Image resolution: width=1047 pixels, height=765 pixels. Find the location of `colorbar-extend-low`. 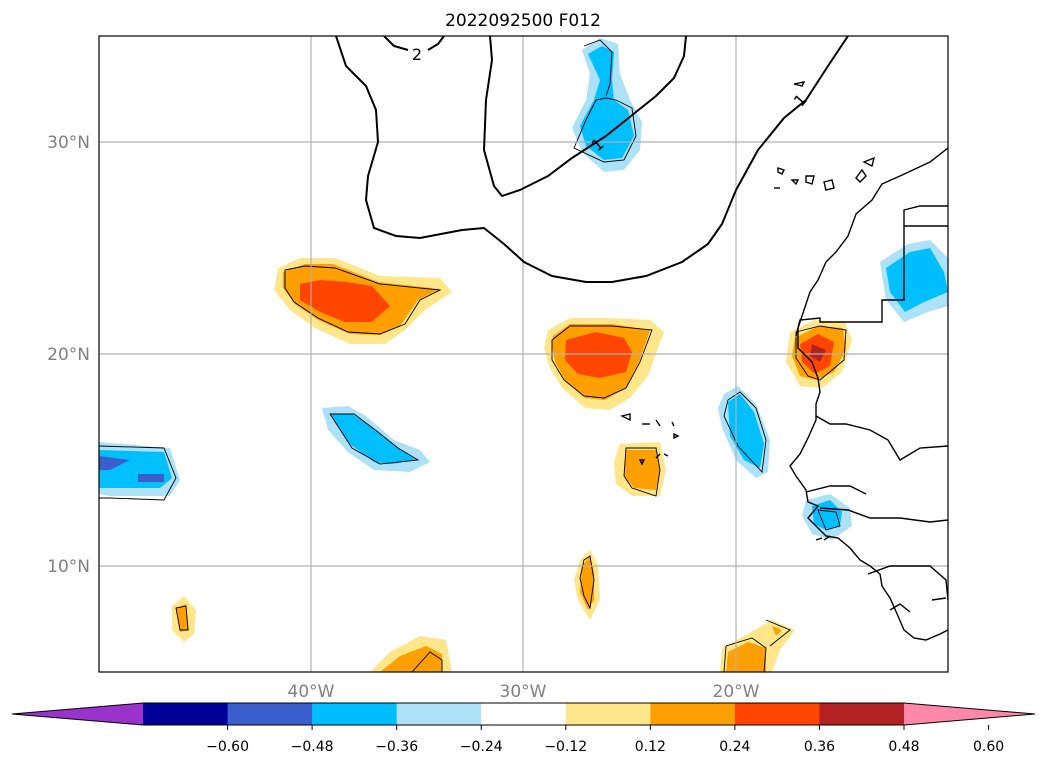

colorbar-extend-low is located at coordinates (77, 714).